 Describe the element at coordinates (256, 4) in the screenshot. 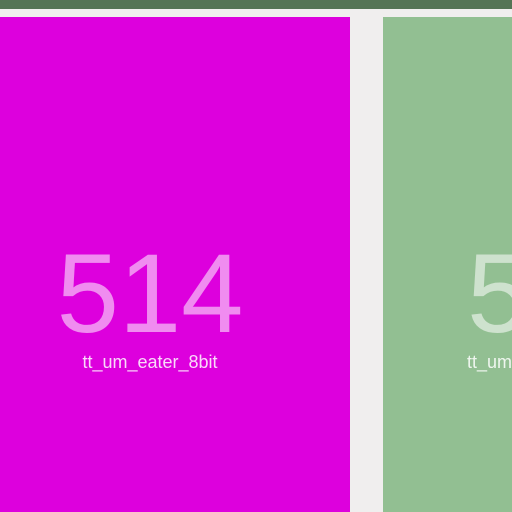

I see `top-bar` at that location.